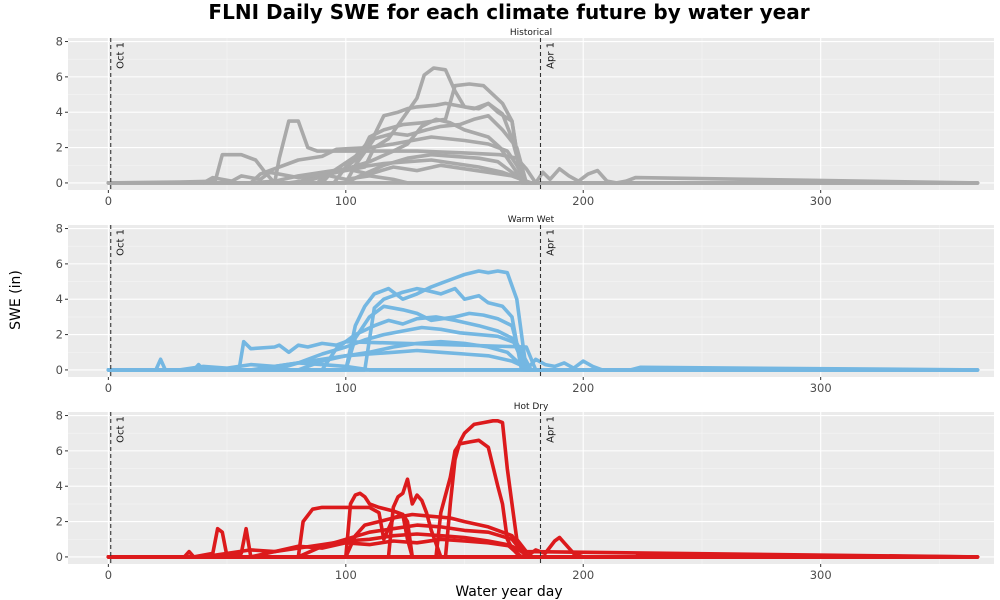 The height and width of the screenshot is (600, 1000). Describe the element at coordinates (531, 407) in the screenshot. I see `facet-strip-label: Hot Dry` at that location.